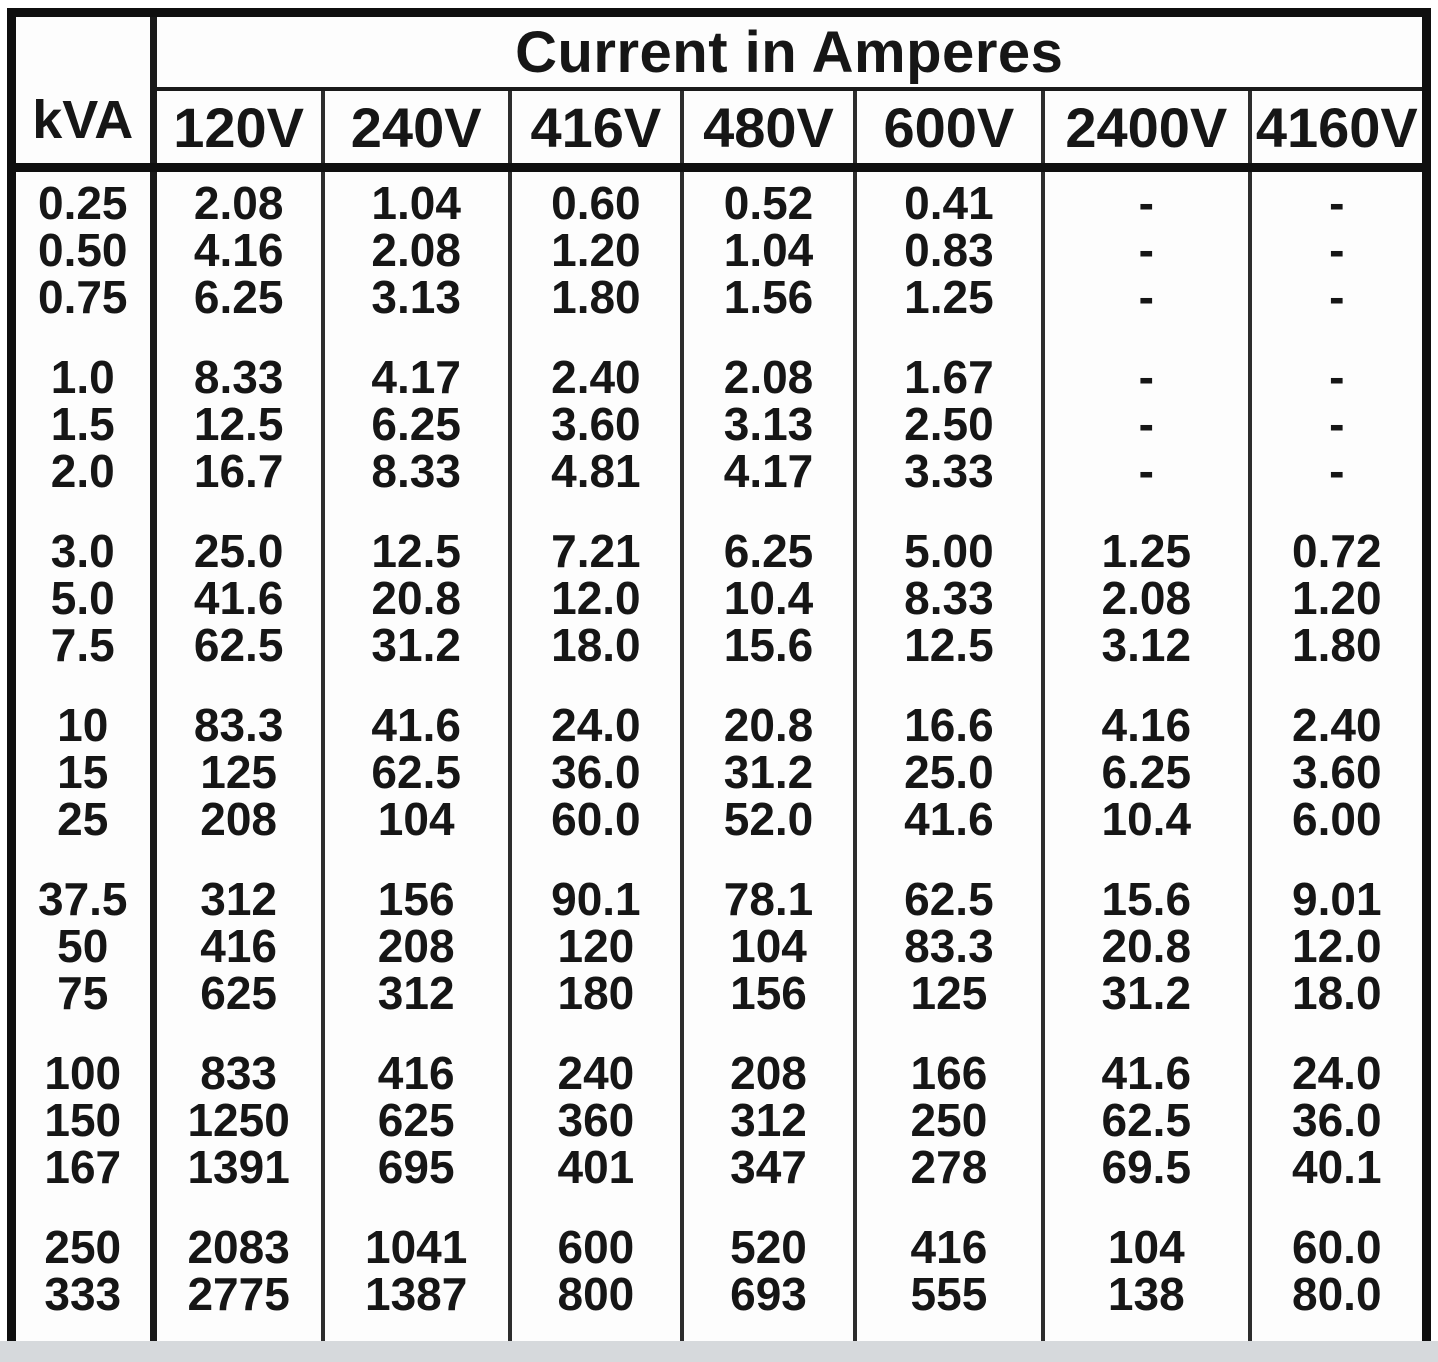 Image resolution: width=1438 pixels, height=1362 pixels. Describe the element at coordinates (597, 297) in the screenshot. I see `amperes-cell: 1.80` at that location.